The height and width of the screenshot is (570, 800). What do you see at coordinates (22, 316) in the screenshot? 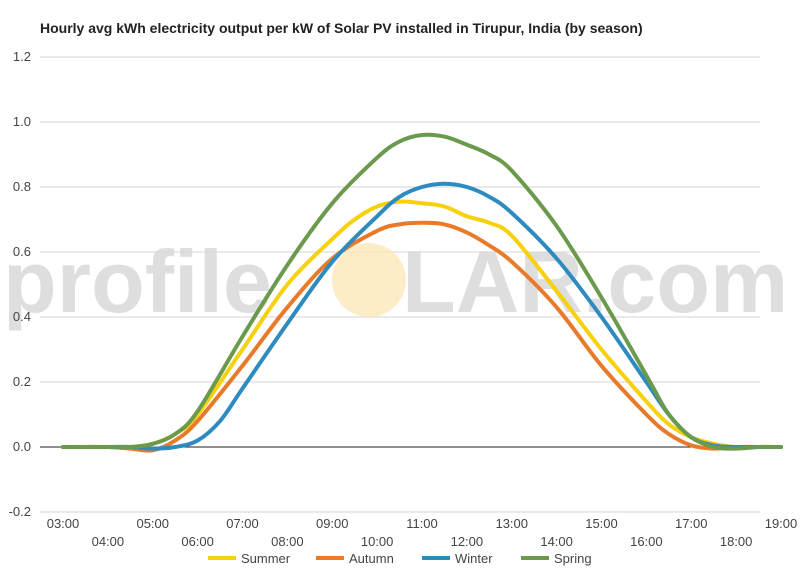
I see `y-tick-label: 0.4` at bounding box center [22, 316].